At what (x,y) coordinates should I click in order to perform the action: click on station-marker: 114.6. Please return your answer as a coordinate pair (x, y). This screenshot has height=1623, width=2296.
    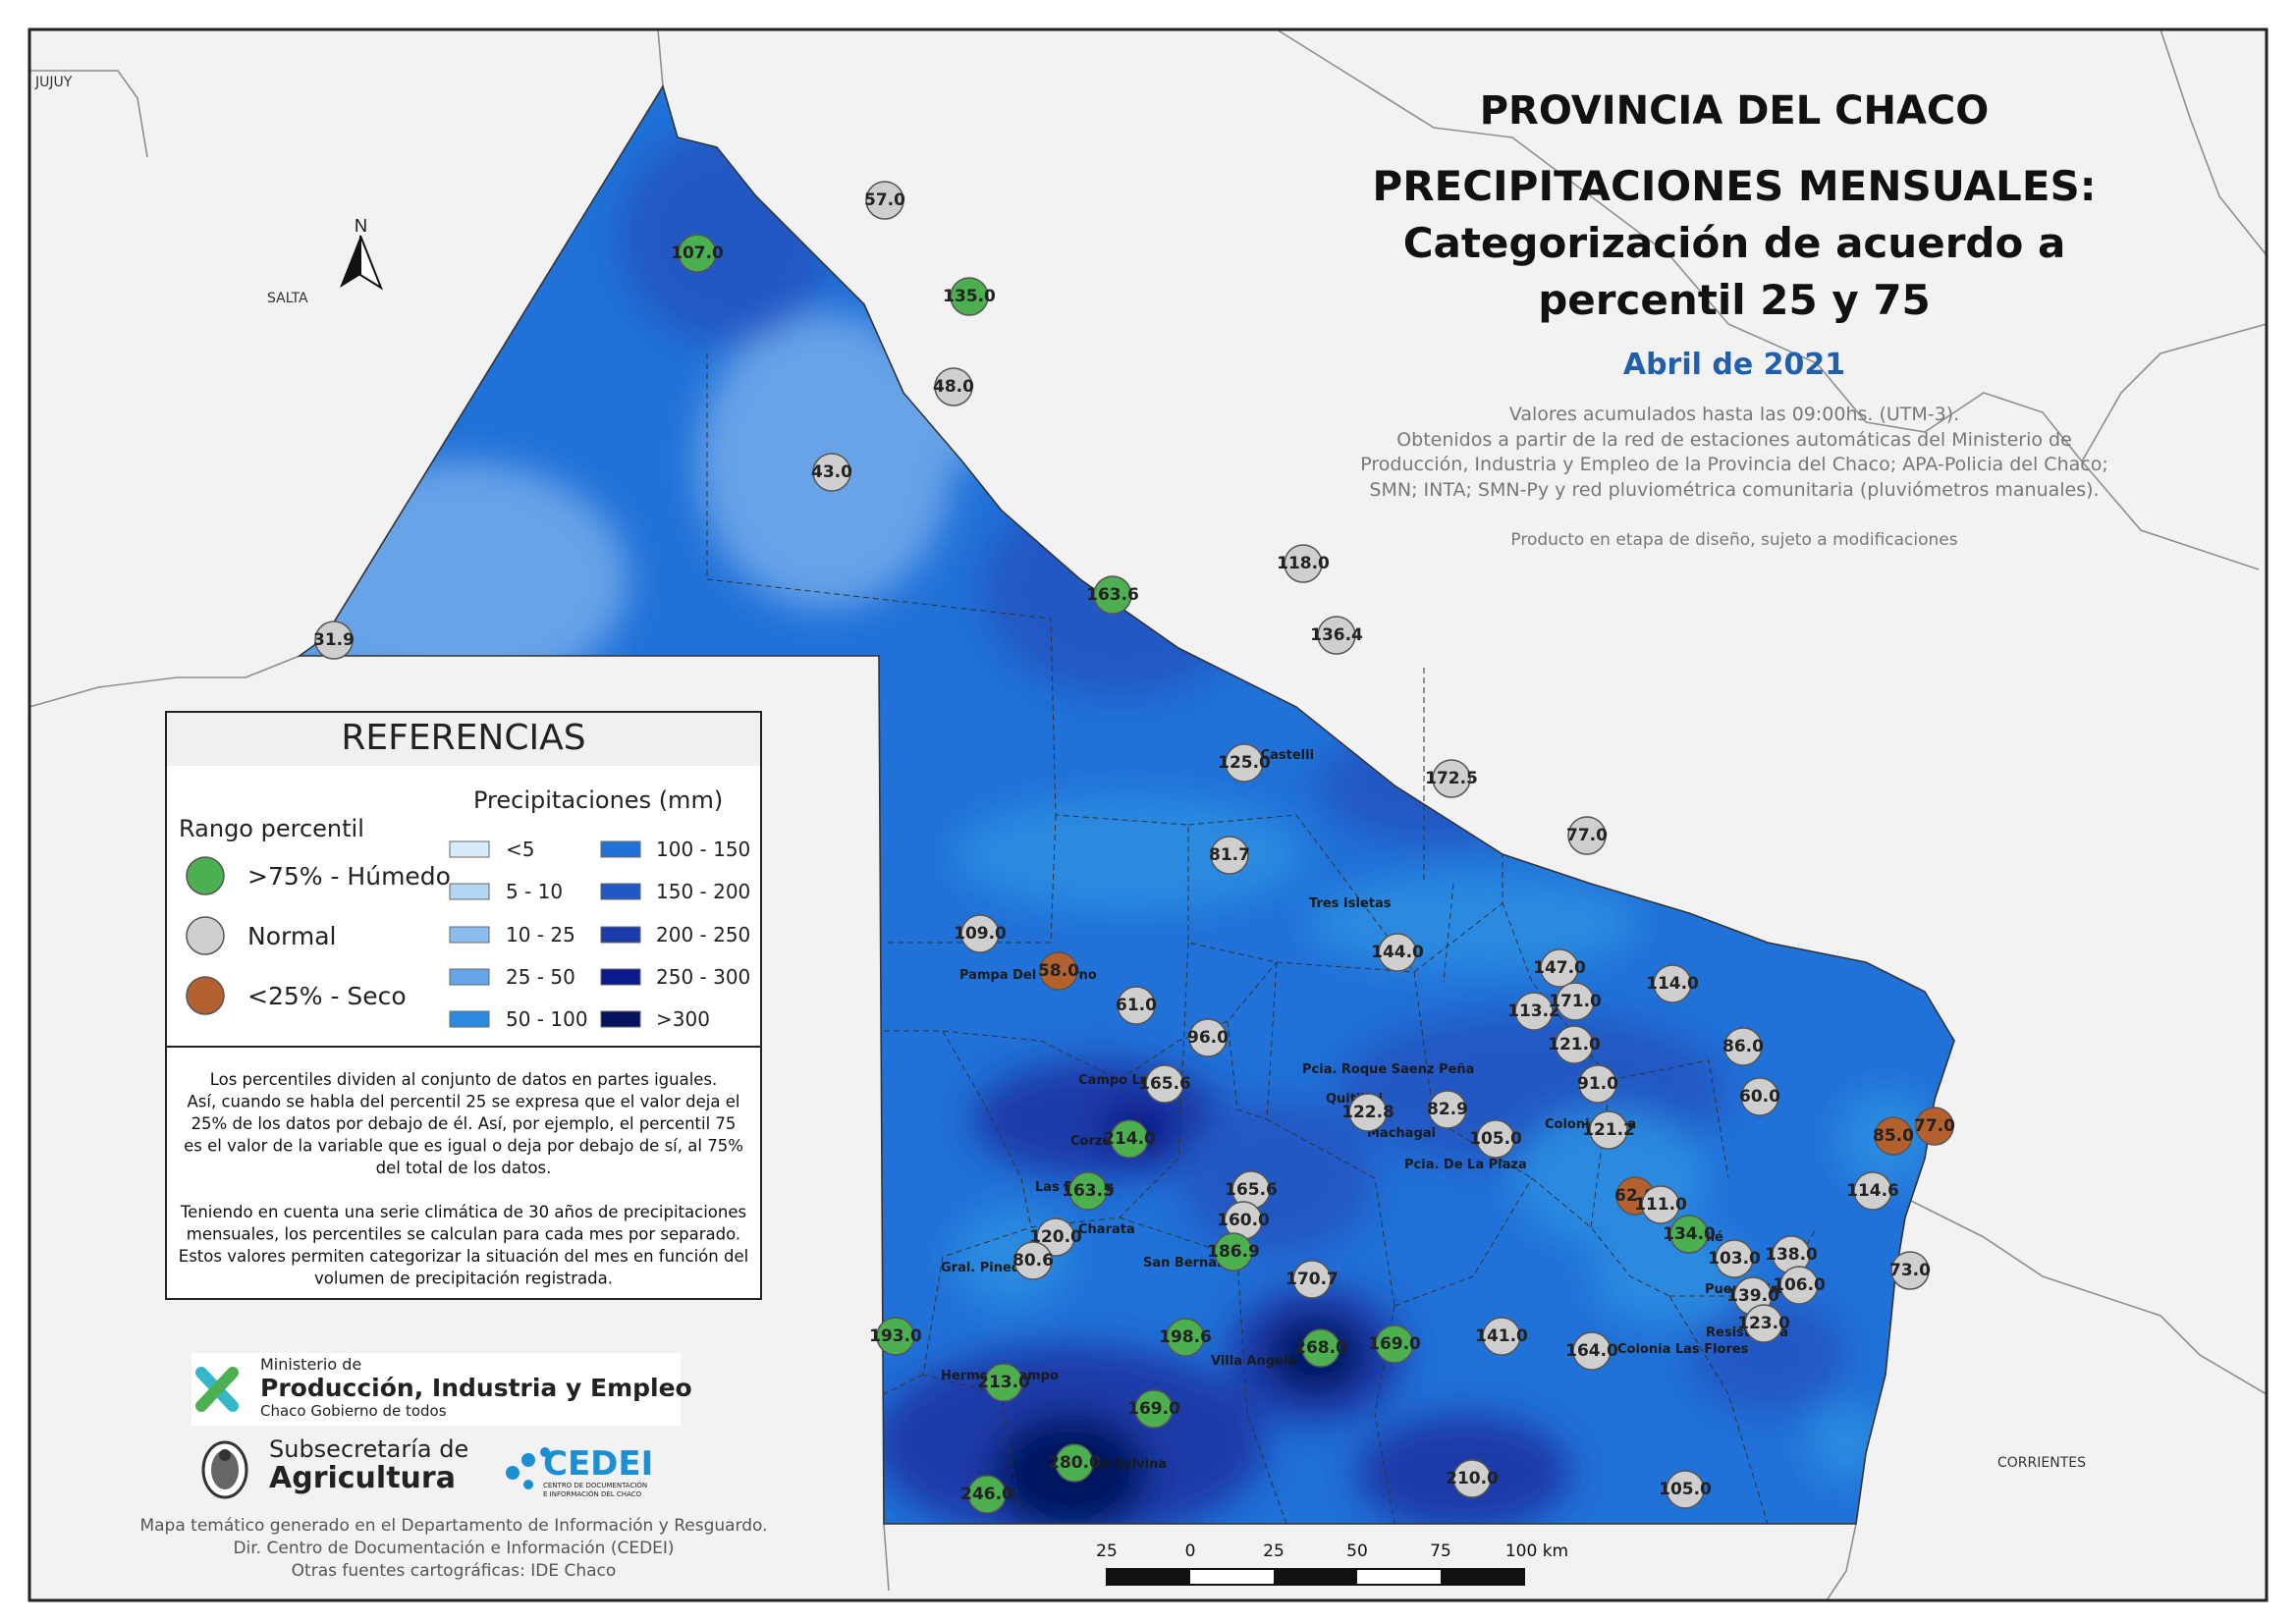
    Looking at the image, I should click on (1872, 1191).